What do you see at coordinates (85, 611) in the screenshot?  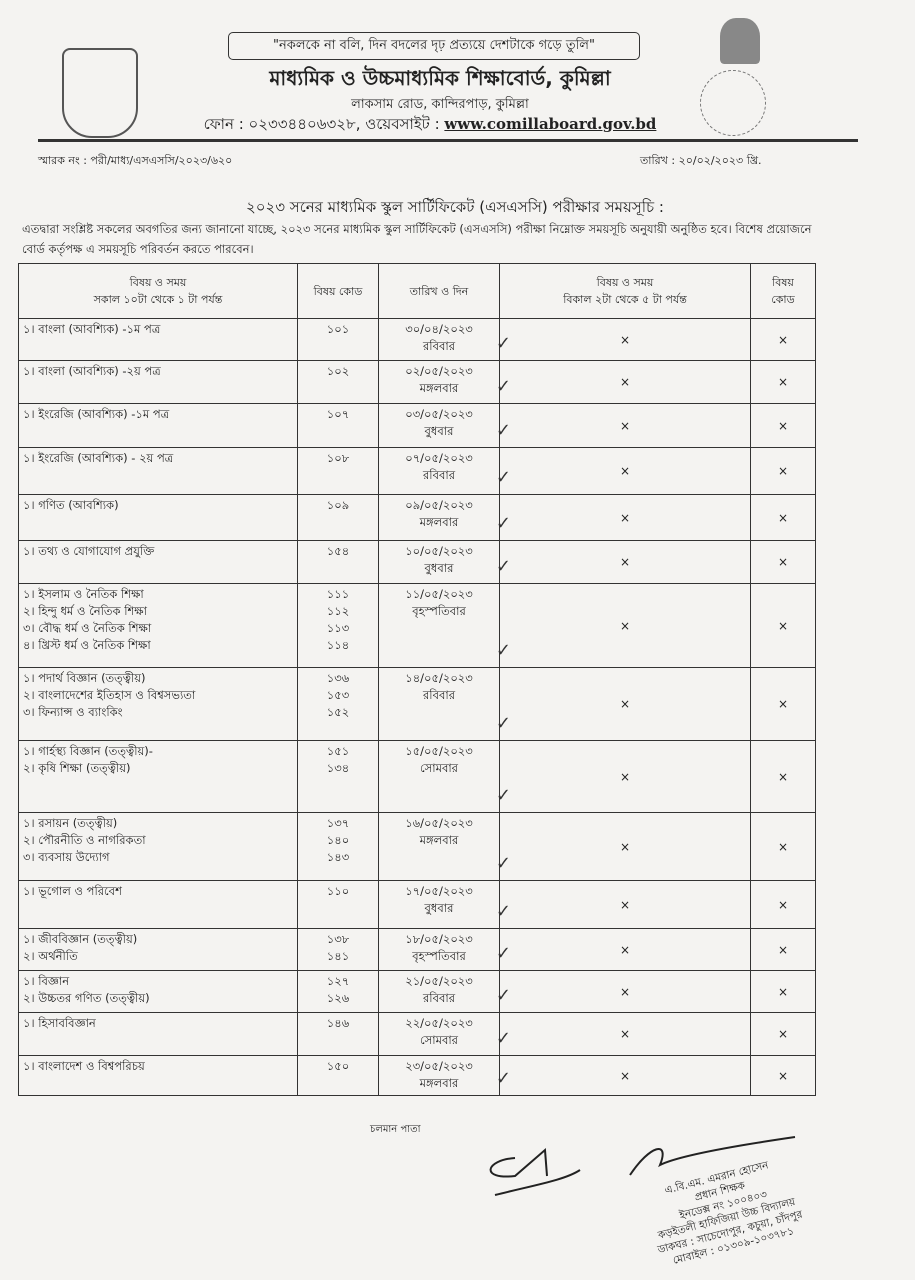 I see `subject-name: ২। হিন্দু ধর্ম ও নৈতিক শিক্ষা` at bounding box center [85, 611].